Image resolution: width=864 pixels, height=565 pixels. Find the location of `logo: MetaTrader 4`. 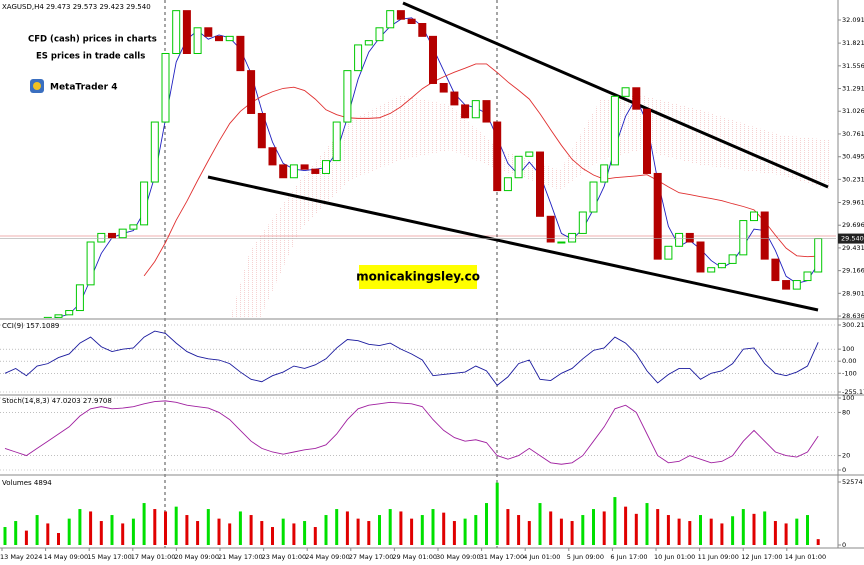

logo: MetaTrader 4 is located at coordinates (83, 88).